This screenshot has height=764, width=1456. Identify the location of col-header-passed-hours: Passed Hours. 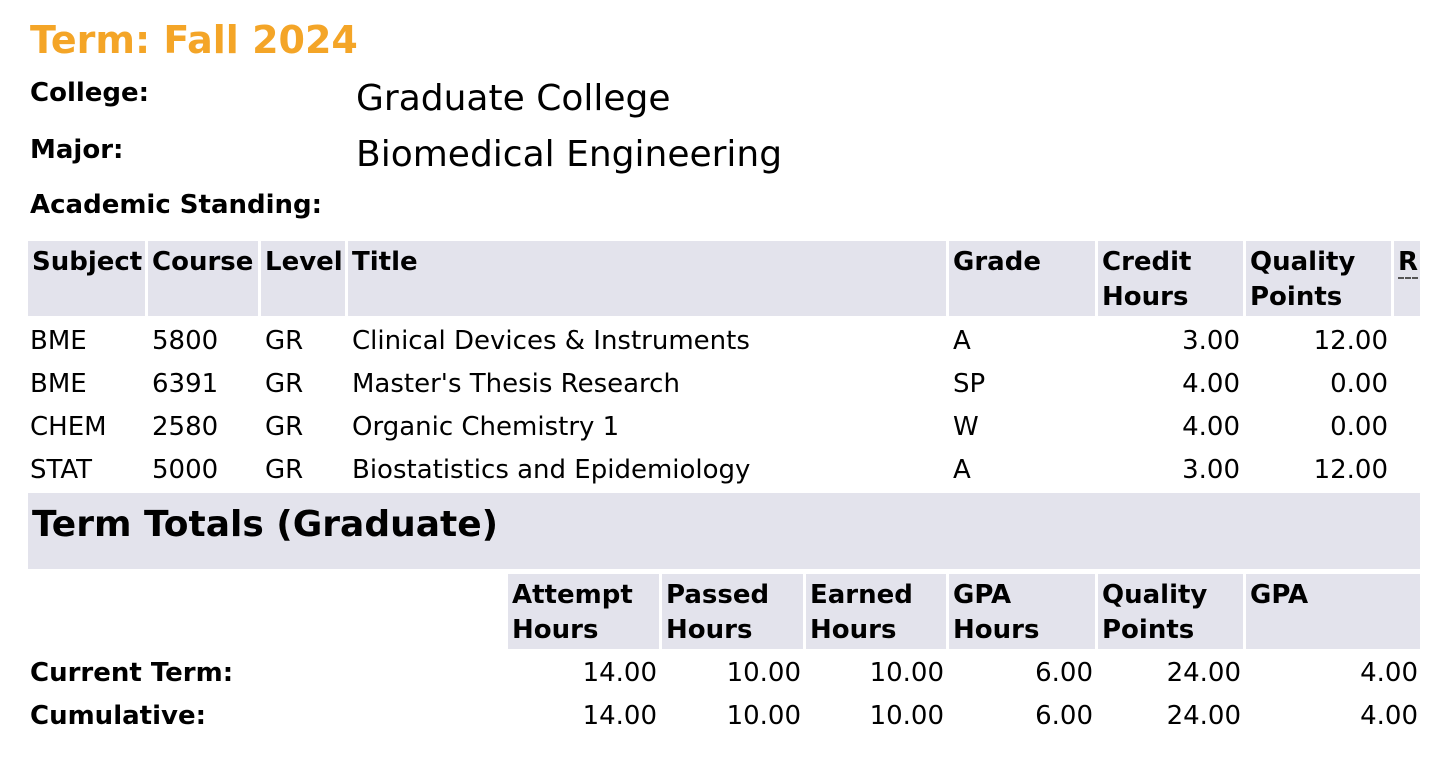
(732, 611).